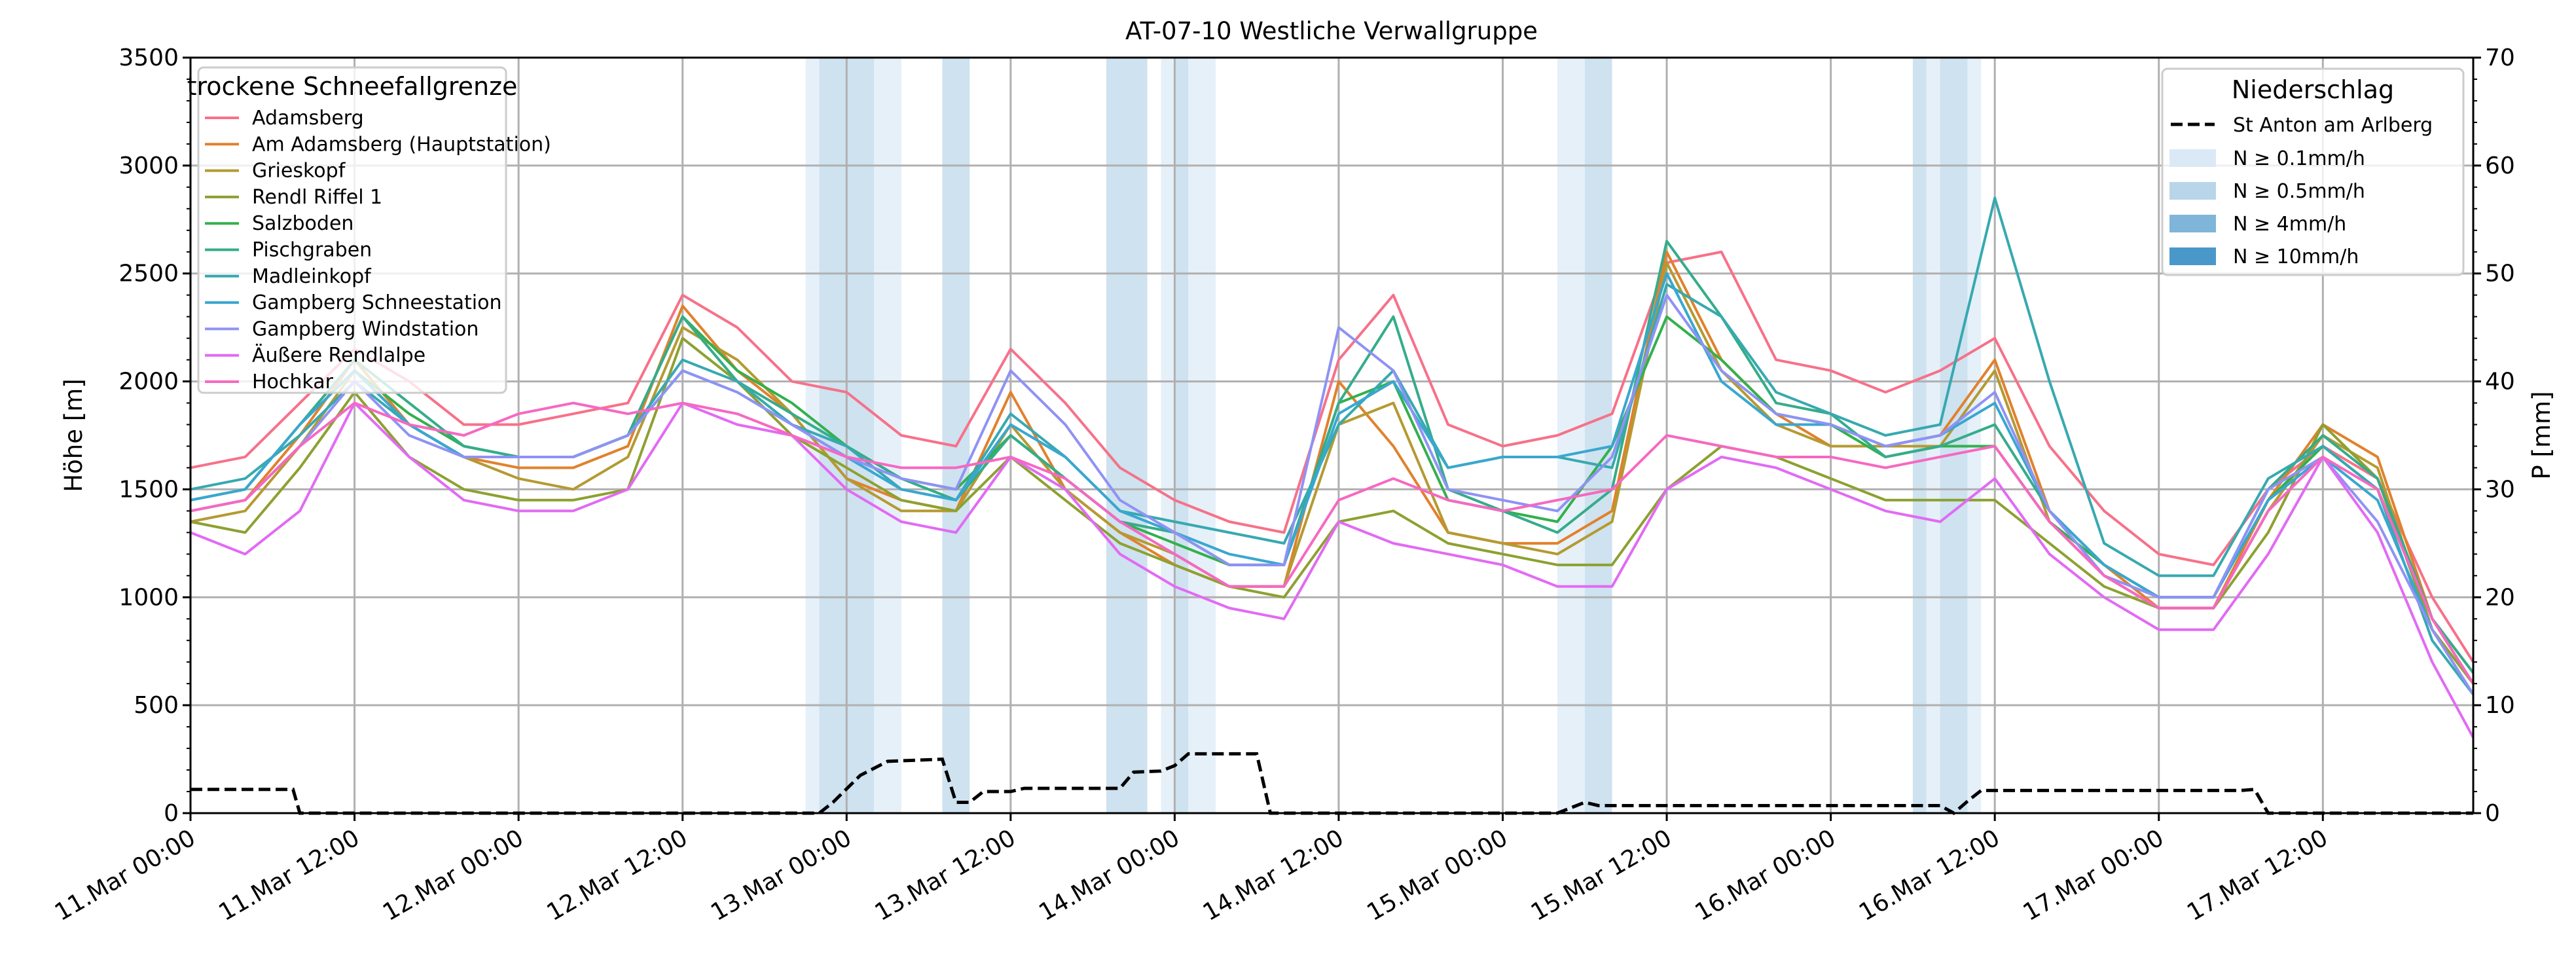 The image size is (2576, 967). I want to click on x-tick-label: 17.Mar 00:00, so click(2094, 875).